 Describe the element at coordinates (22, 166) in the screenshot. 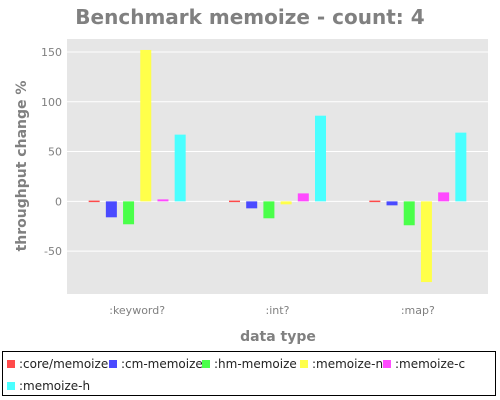

I see `y-axis-title: throughput change %` at that location.